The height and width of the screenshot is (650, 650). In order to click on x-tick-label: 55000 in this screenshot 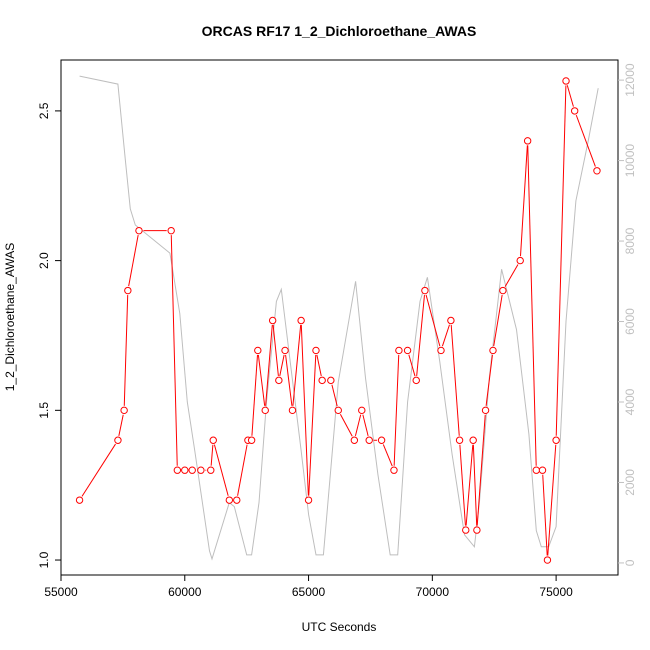, I will do `click(61, 592)`.